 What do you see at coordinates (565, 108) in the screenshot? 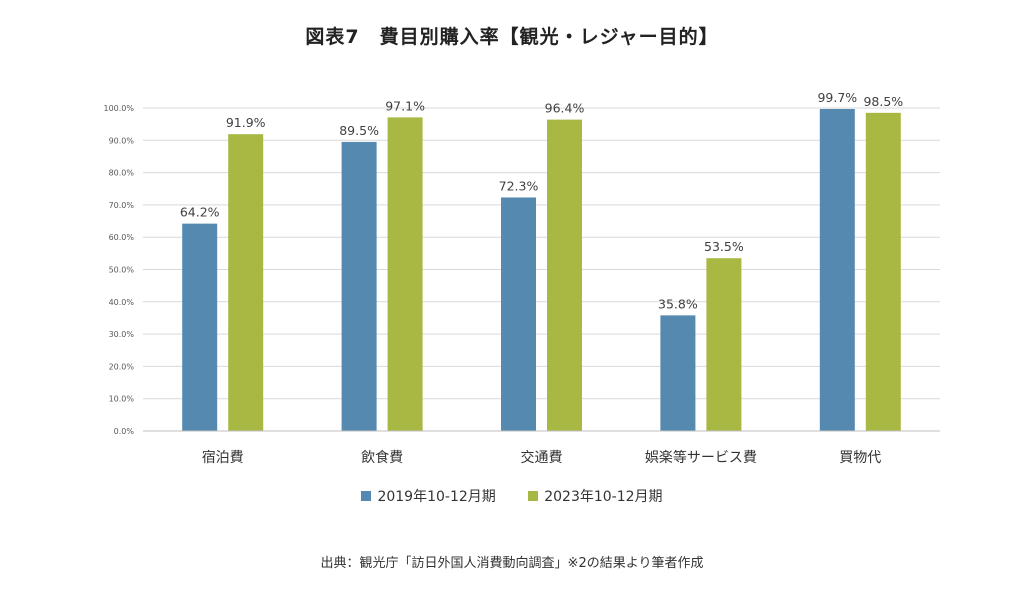
I see `data-label: 96.4%` at bounding box center [565, 108].